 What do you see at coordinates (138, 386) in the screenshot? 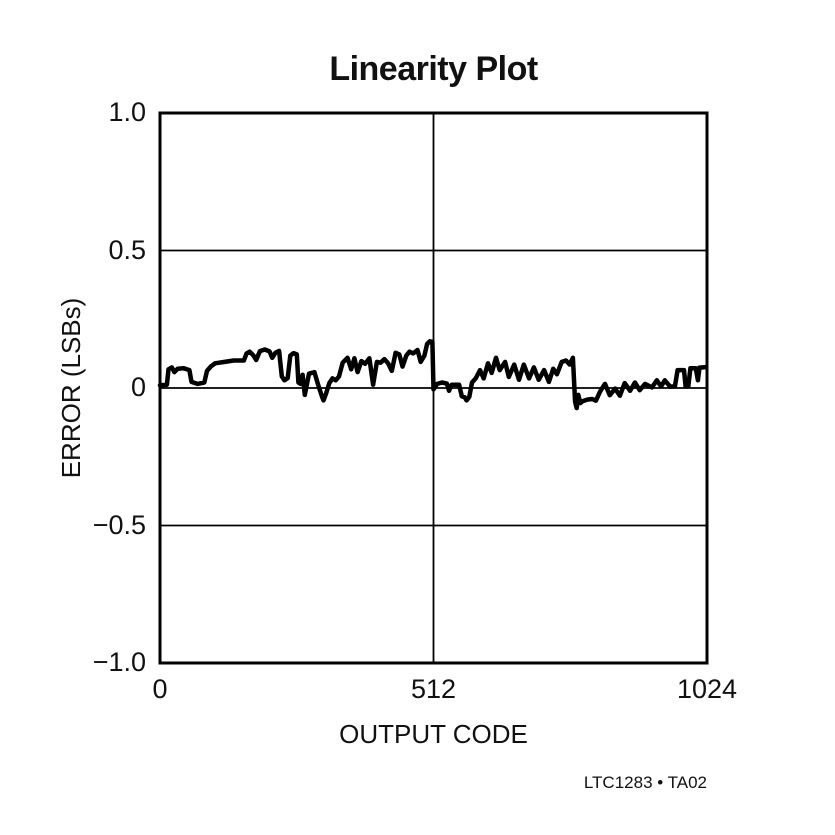
I see `y-tick-label-0: 0` at bounding box center [138, 386].